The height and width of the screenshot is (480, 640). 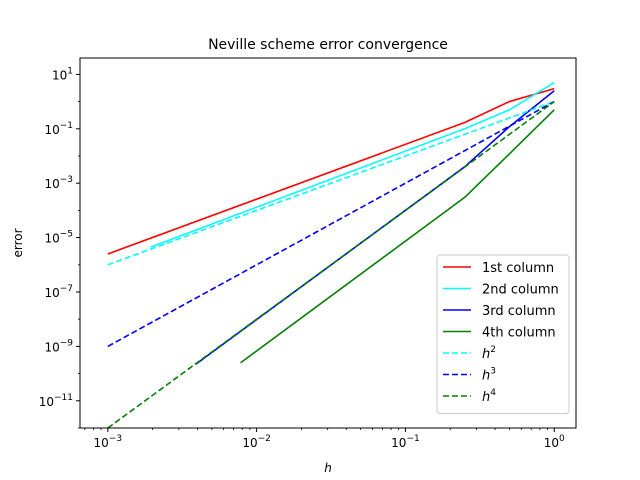 What do you see at coordinates (489, 375) in the screenshot?
I see `legend-label: h3` at bounding box center [489, 375].